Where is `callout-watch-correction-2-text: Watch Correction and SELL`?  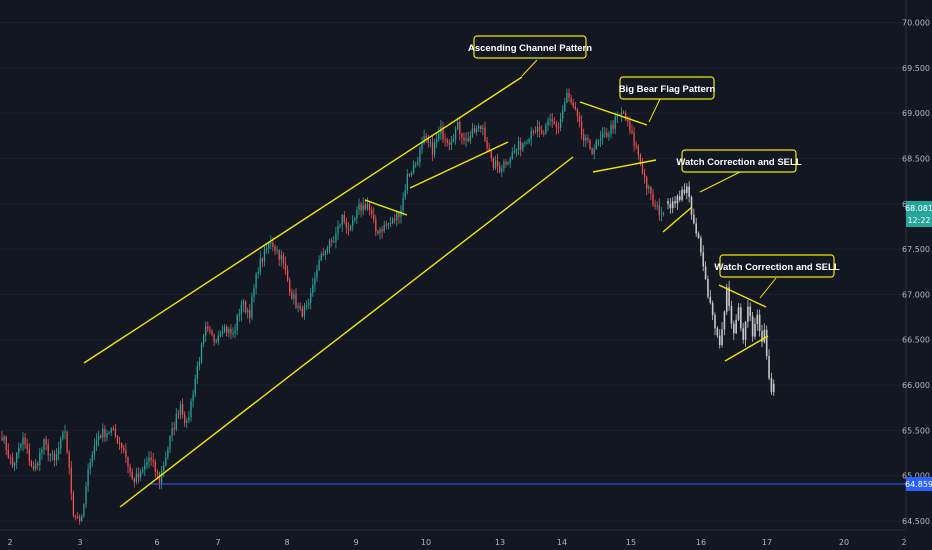
callout-watch-correction-2-text: Watch Correction and SELL is located at coordinates (776, 267).